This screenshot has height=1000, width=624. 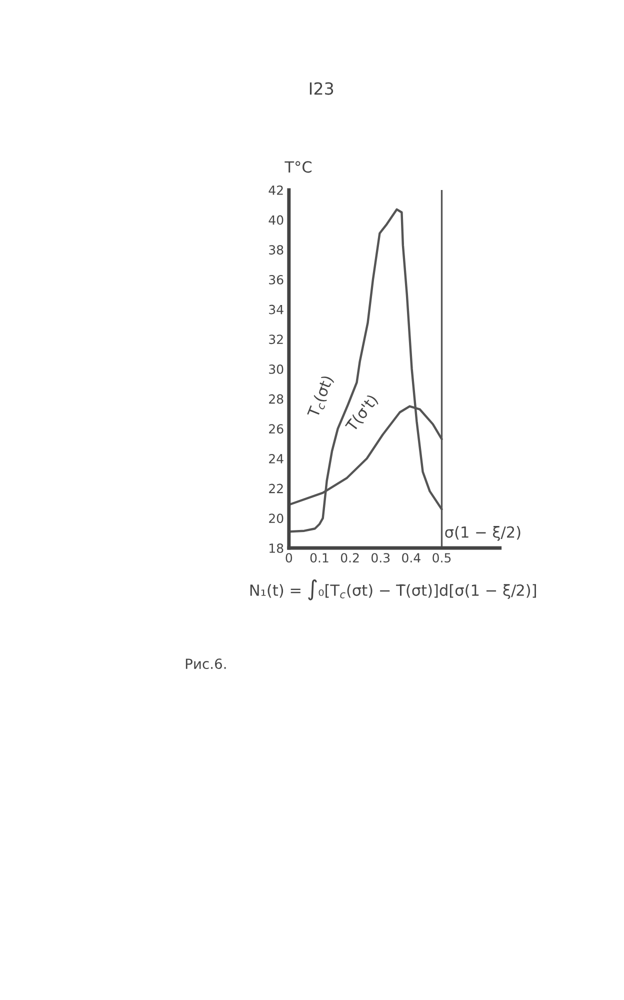 I want to click on text: N₁(t) = ∫₀[T$_{c}$(σt) − T̄(σt)]d[σ(1 − ξ/2)], so click(x=393, y=589).